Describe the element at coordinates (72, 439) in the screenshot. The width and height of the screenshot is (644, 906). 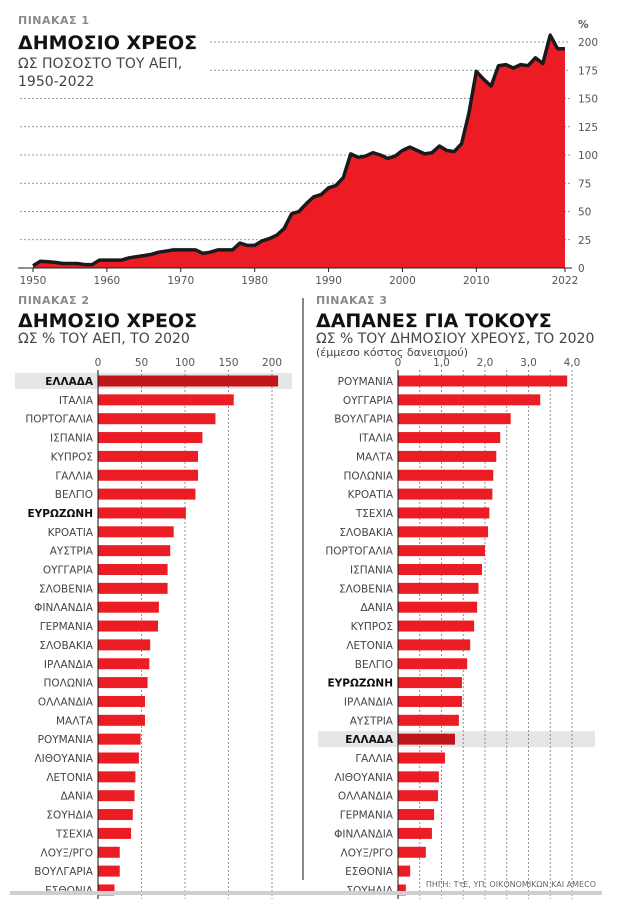
I see `category-label: ΙΣΠΑΝΙΑ` at that location.